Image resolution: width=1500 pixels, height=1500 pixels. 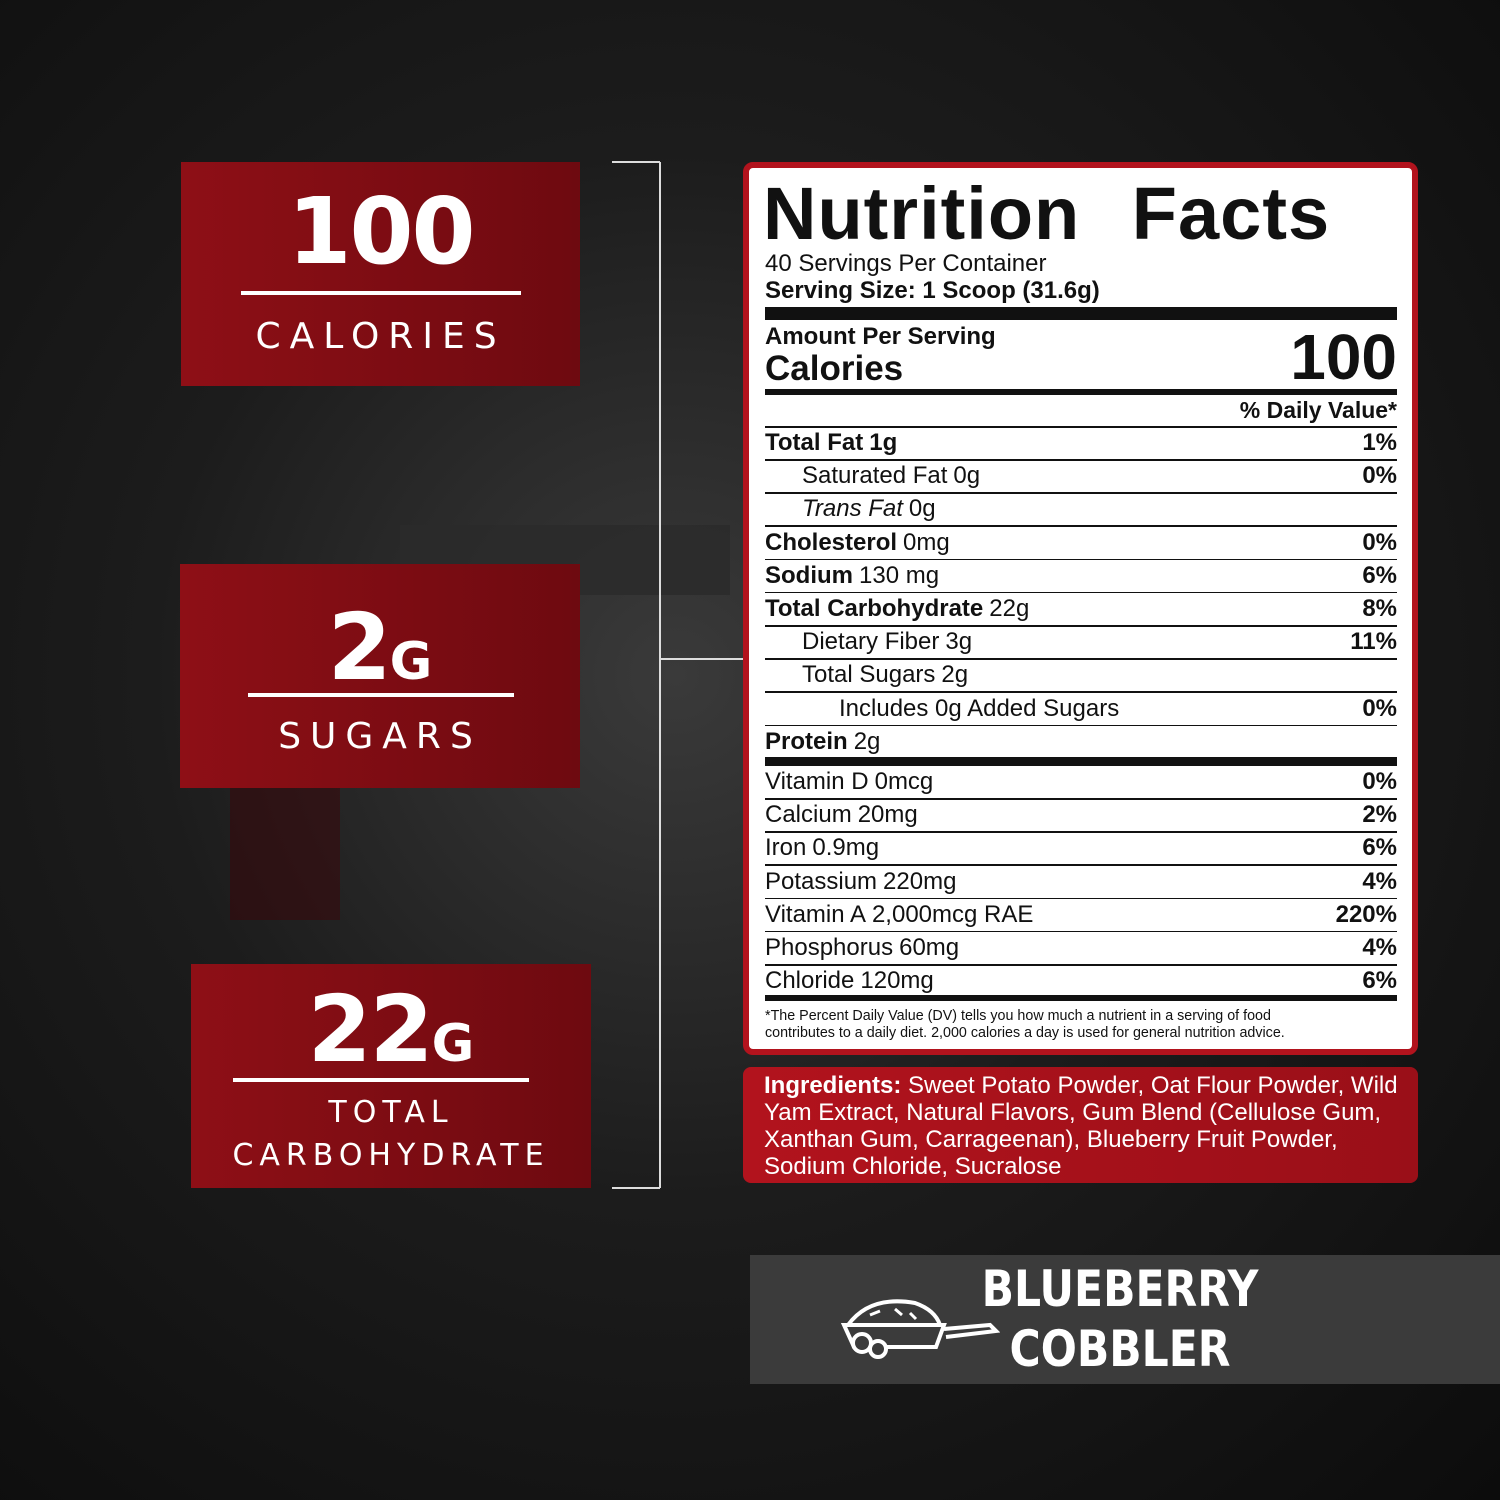 What do you see at coordinates (1318, 410) in the screenshot?
I see `dv-header: % Daily Value*` at bounding box center [1318, 410].